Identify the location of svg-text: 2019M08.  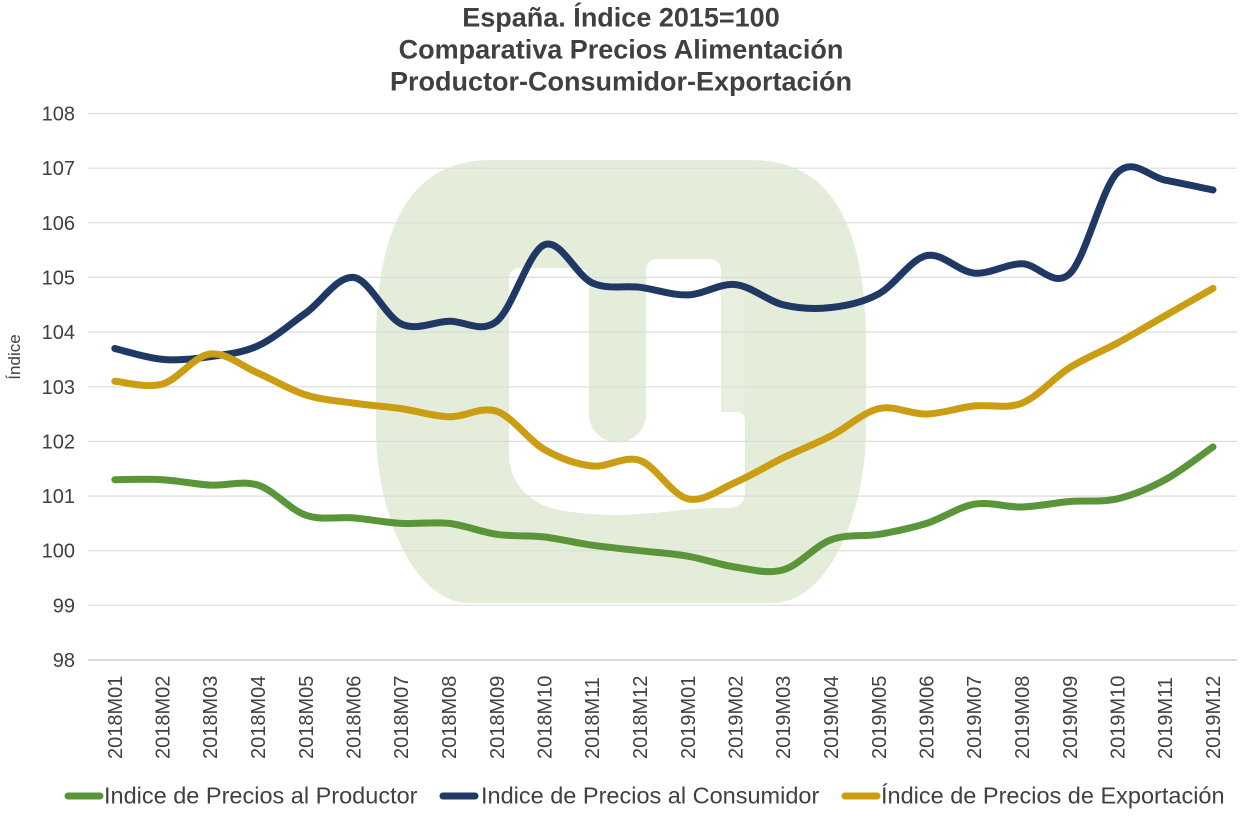
(1023, 717).